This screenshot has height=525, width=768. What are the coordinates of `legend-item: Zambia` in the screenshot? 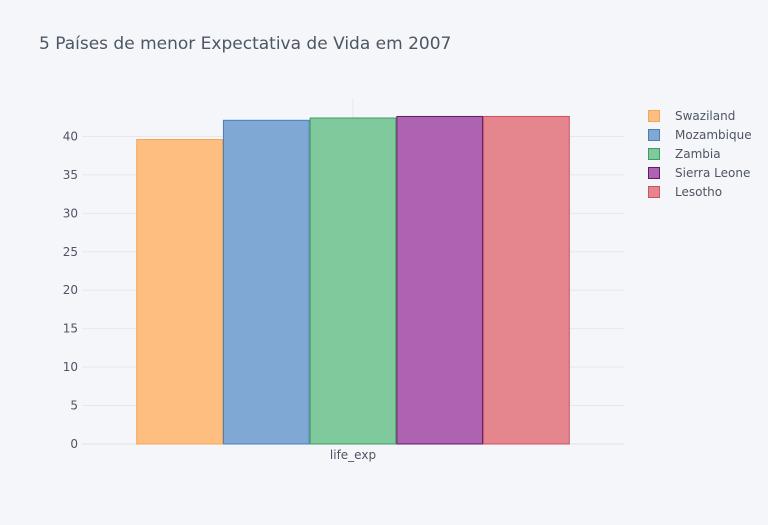 It's located at (700, 153).